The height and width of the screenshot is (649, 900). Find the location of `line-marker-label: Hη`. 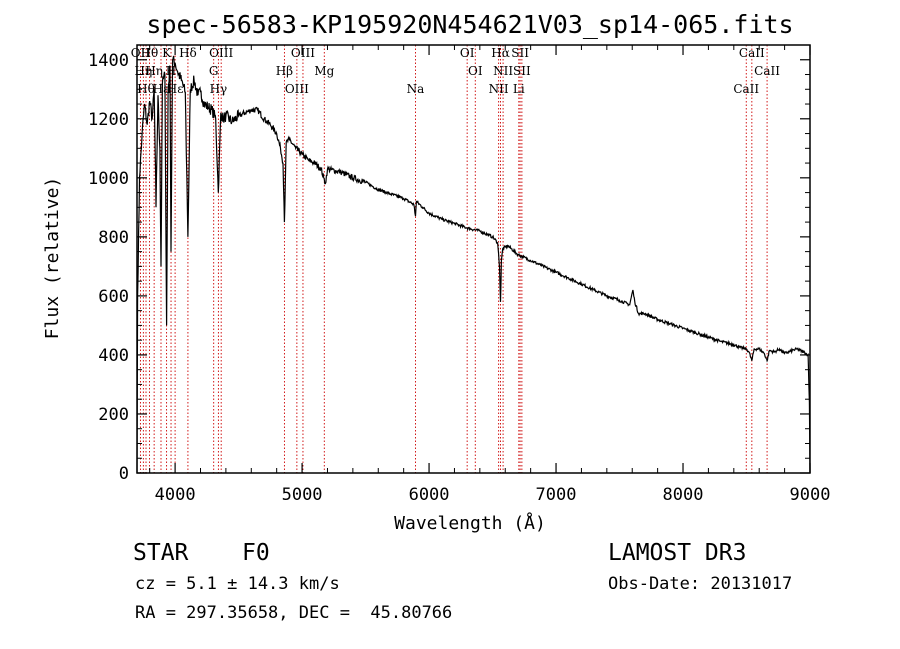

line-marker-label: Hη is located at coordinates (154, 71).